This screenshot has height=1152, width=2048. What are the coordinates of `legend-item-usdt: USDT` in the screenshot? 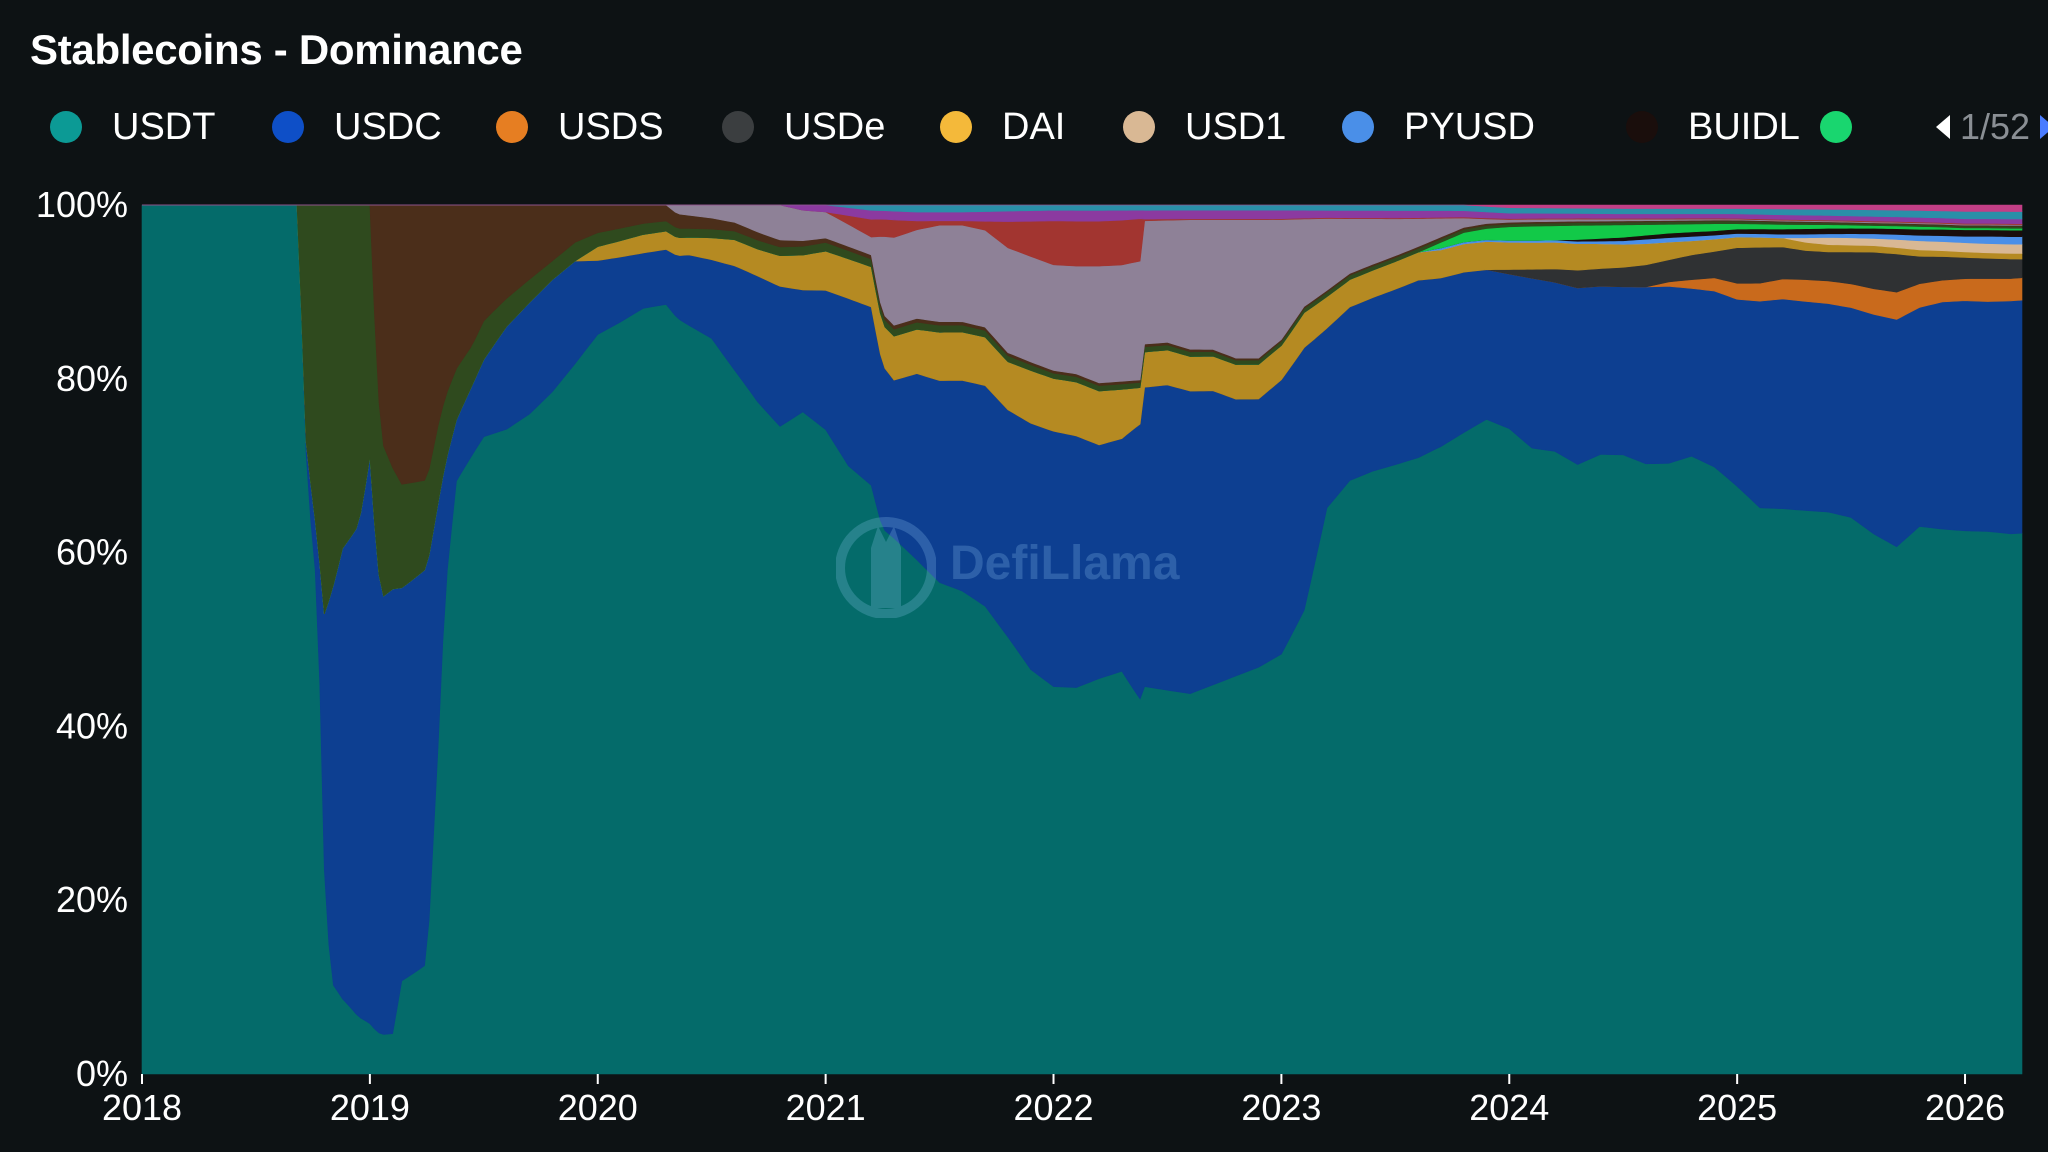 It's located at (132, 127).